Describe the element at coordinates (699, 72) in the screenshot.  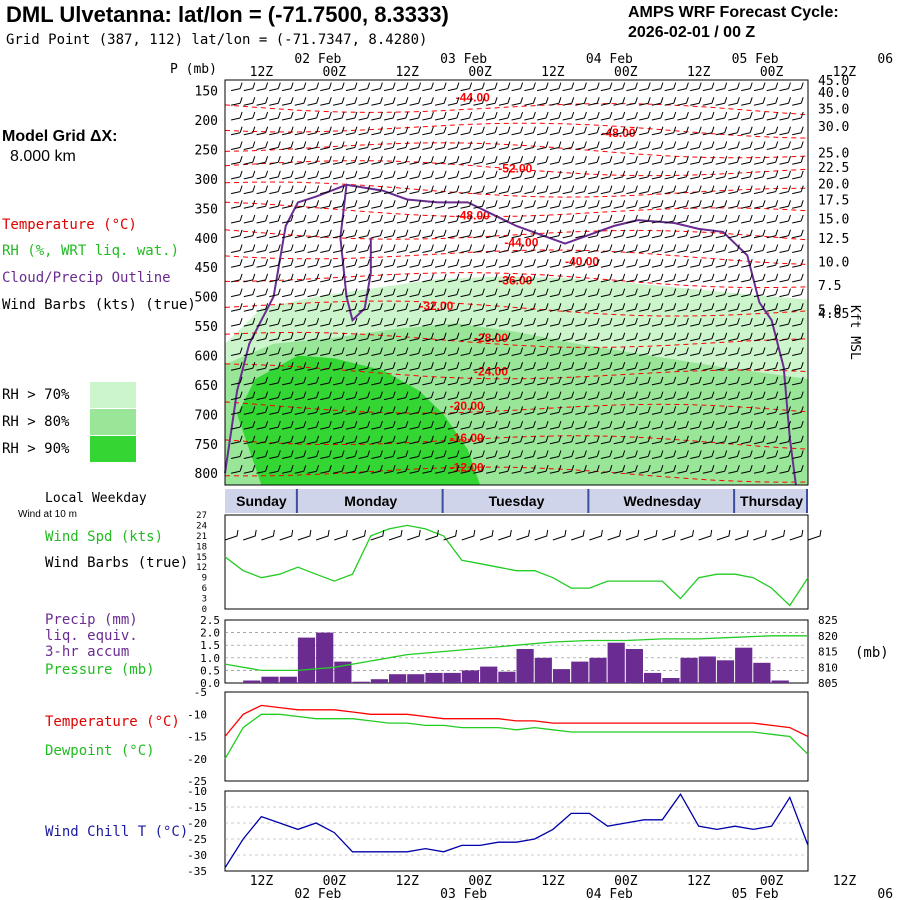
I see `top-time-label: 12Z` at that location.